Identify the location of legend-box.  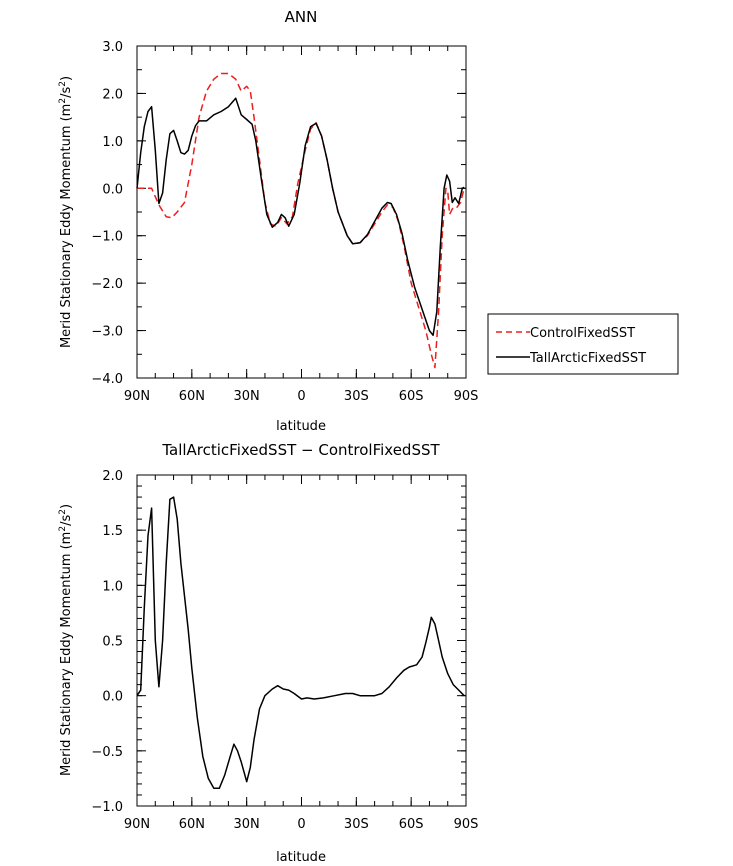
(583, 344).